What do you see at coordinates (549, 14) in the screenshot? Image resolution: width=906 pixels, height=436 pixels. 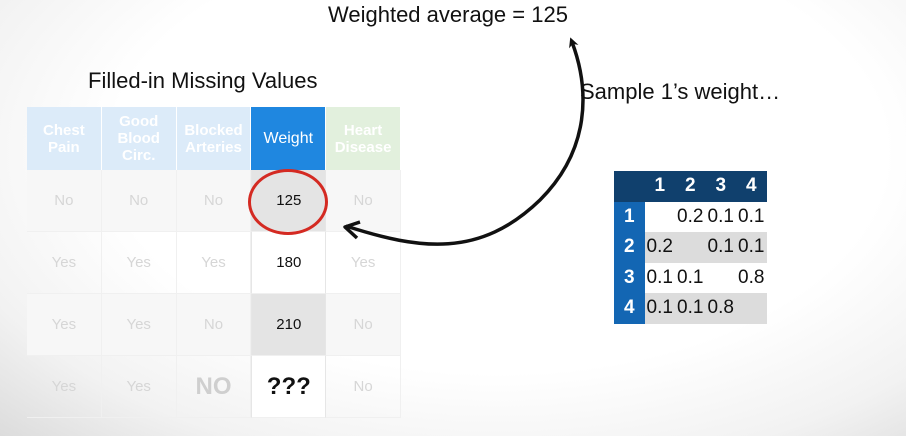 I see `weighted-average-value: 125` at bounding box center [549, 14].